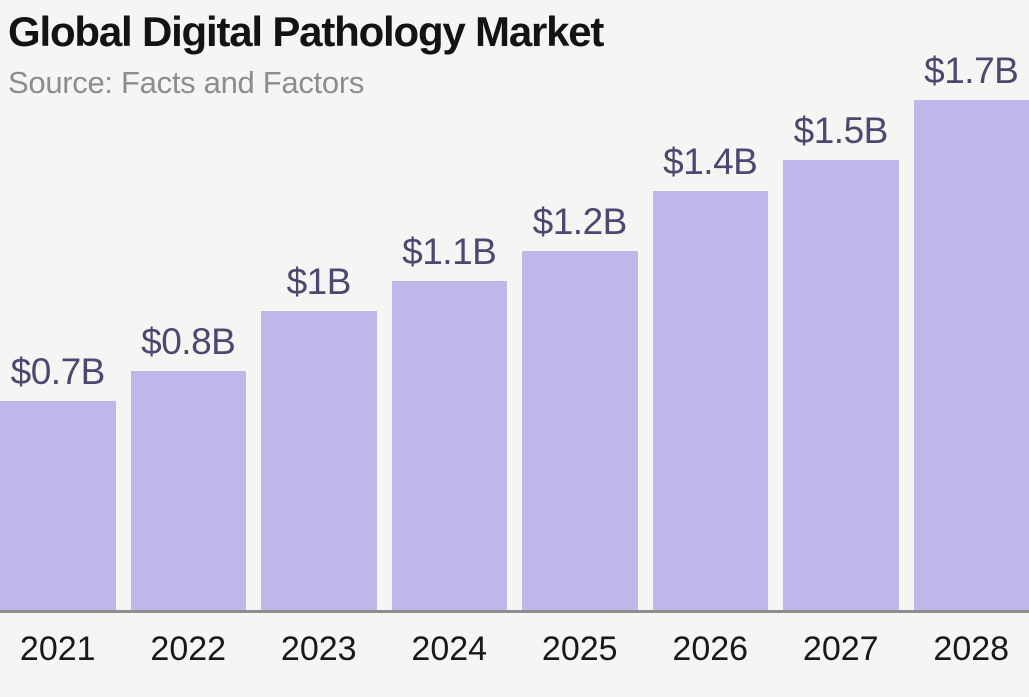 Image resolution: width=1029 pixels, height=697 pixels. Describe the element at coordinates (319, 281) in the screenshot. I see `bar-value-label: $1B` at that location.